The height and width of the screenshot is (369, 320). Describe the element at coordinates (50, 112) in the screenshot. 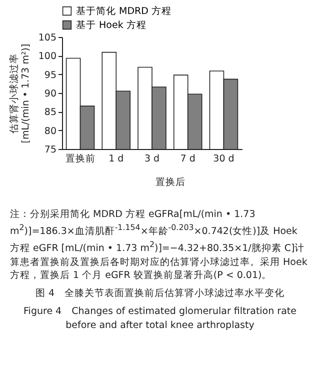

I see `y-tick-label: 85` at that location.